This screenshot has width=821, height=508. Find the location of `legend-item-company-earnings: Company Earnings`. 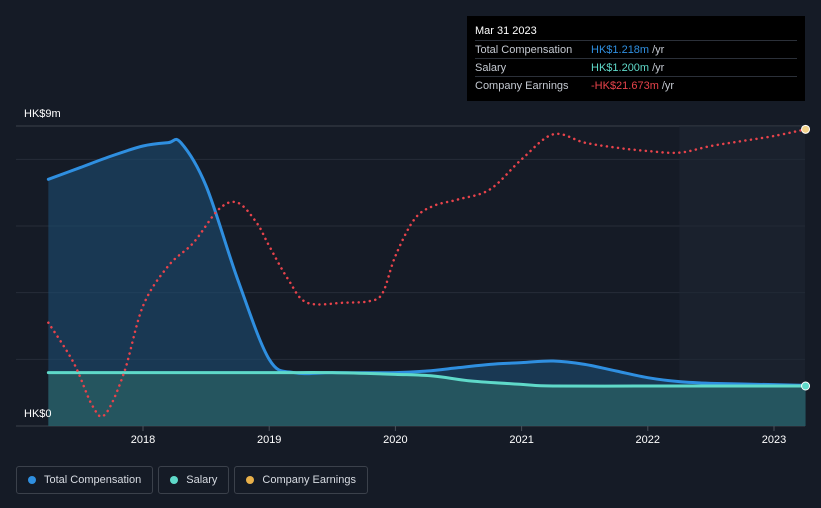

legend-item-company-earnings: Company Earnings is located at coordinates (301, 480).